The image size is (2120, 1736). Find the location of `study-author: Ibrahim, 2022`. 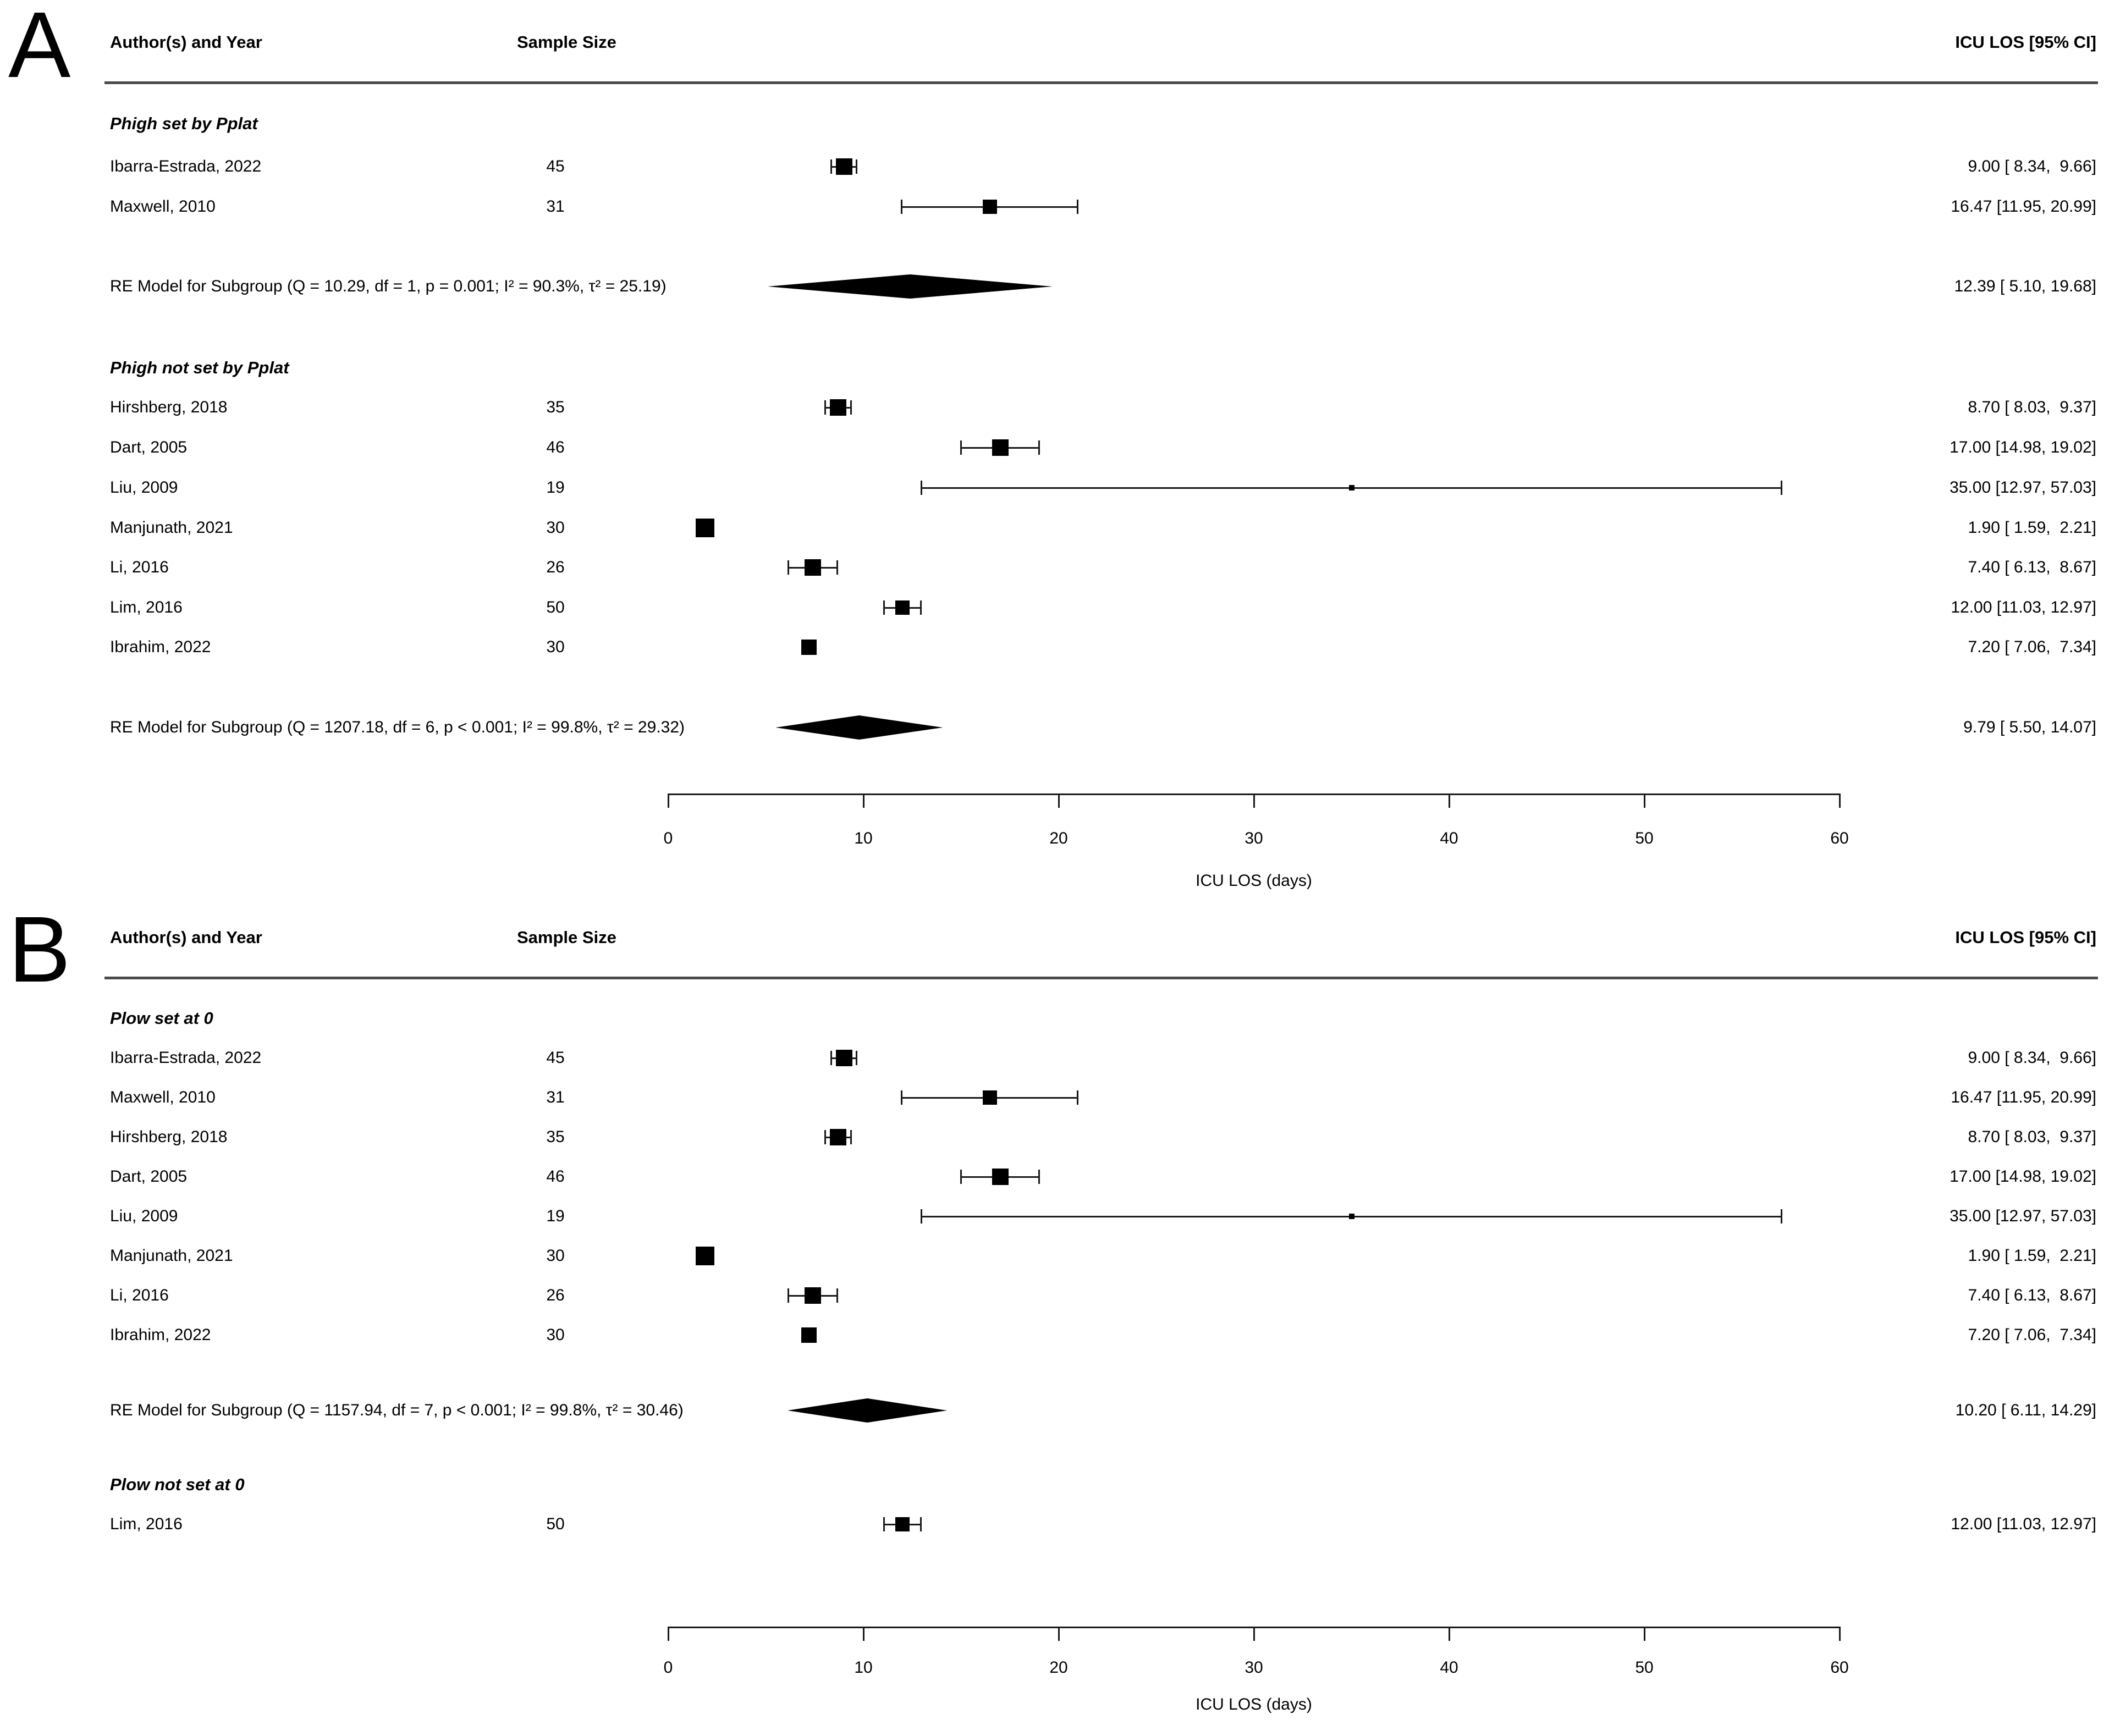

study-author: Ibrahim, 2022 is located at coordinates (161, 1335).